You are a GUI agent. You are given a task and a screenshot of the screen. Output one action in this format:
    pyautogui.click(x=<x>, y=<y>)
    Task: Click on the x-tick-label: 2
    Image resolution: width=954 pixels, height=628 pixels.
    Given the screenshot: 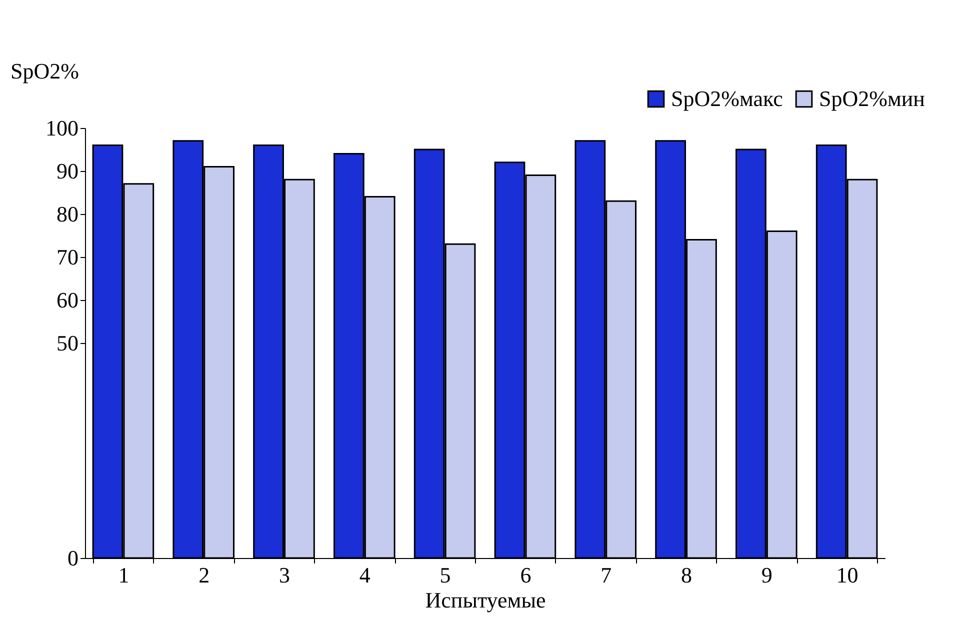 What is the action you would take?
    pyautogui.click(x=204, y=575)
    